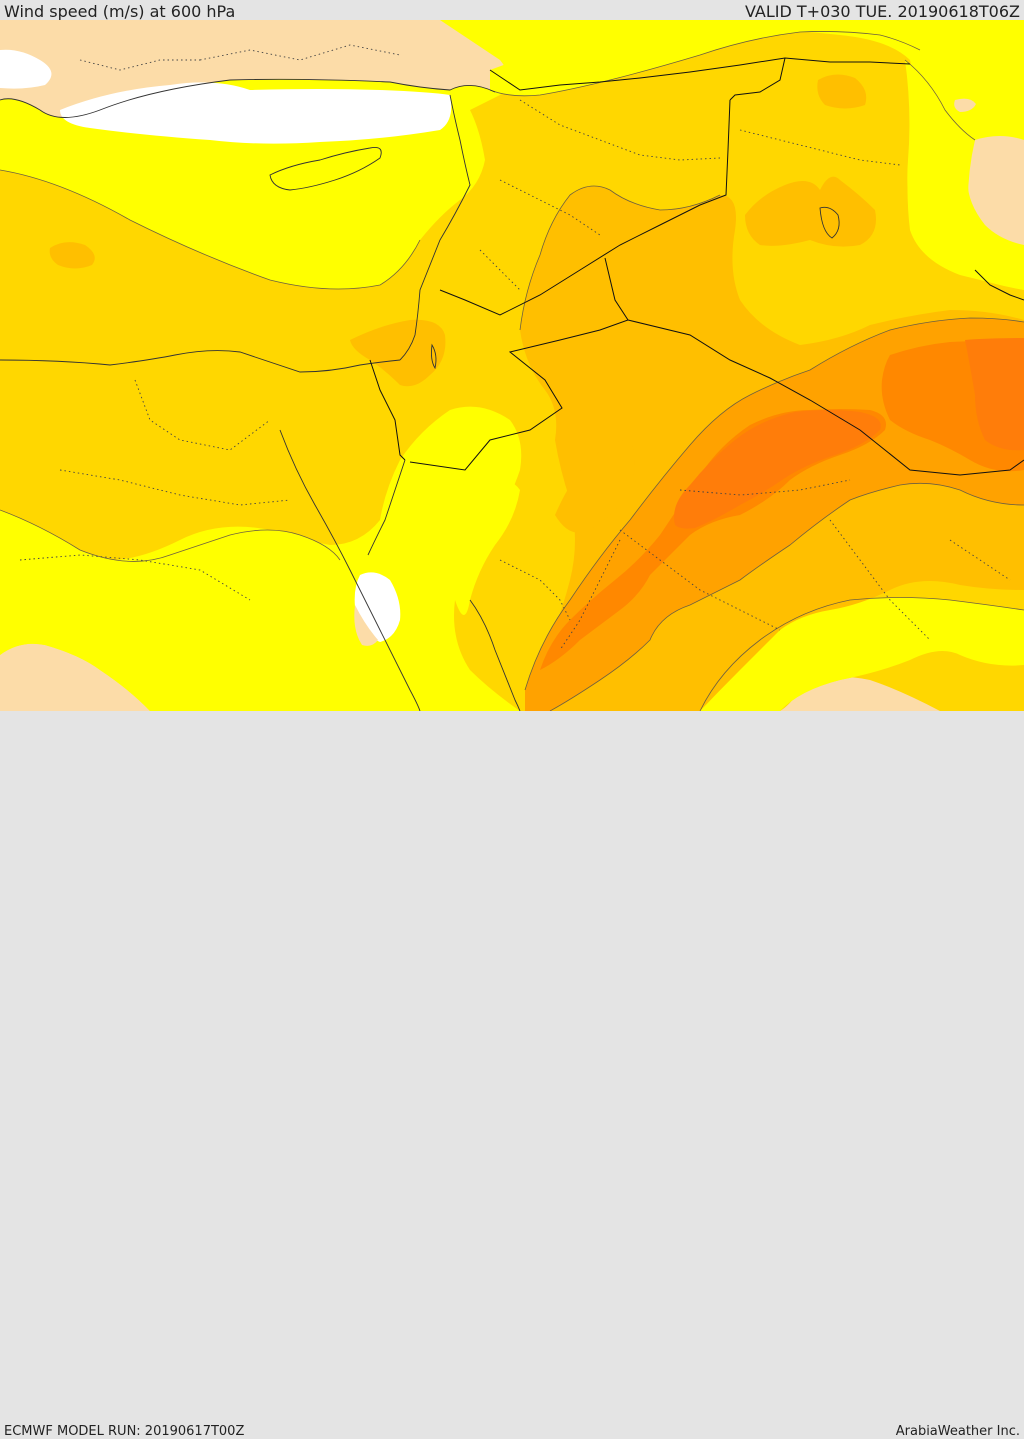  Describe the element at coordinates (453, 535) in the screenshot. I see `wind-band-1-central` at that location.